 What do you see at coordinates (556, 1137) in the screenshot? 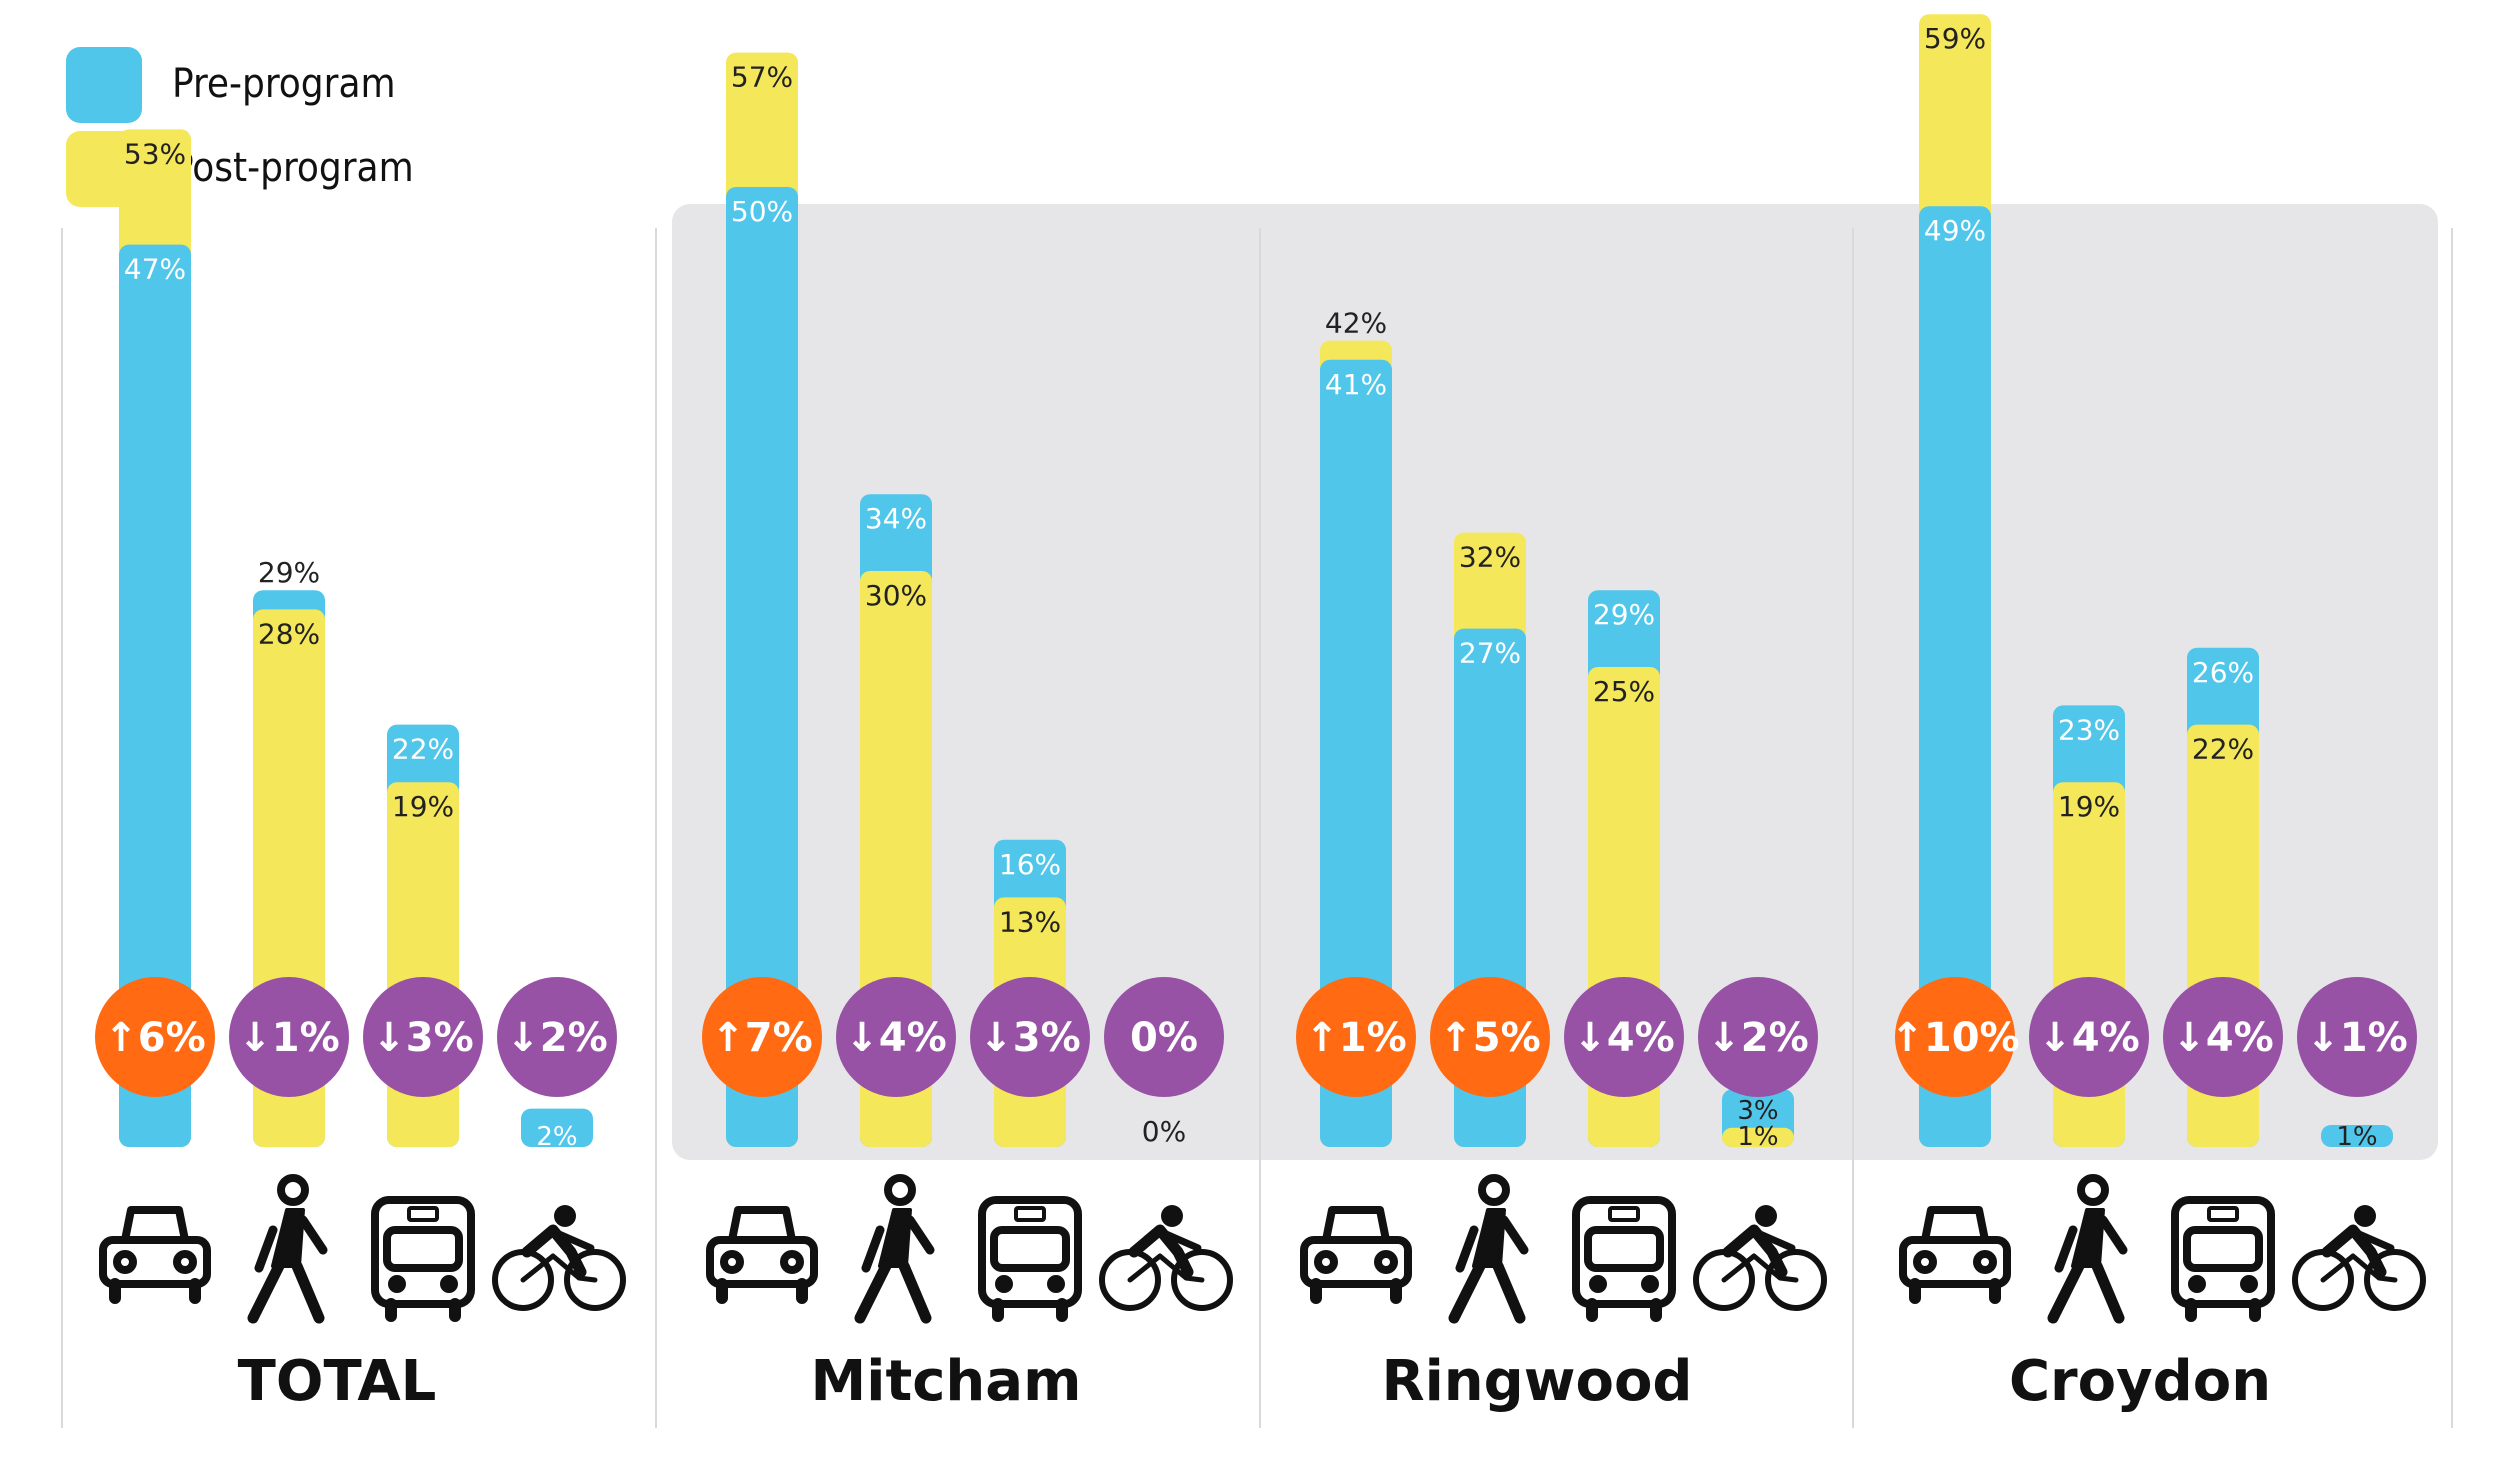
I see `total-bicycle-pre-label: 2%` at bounding box center [556, 1137].